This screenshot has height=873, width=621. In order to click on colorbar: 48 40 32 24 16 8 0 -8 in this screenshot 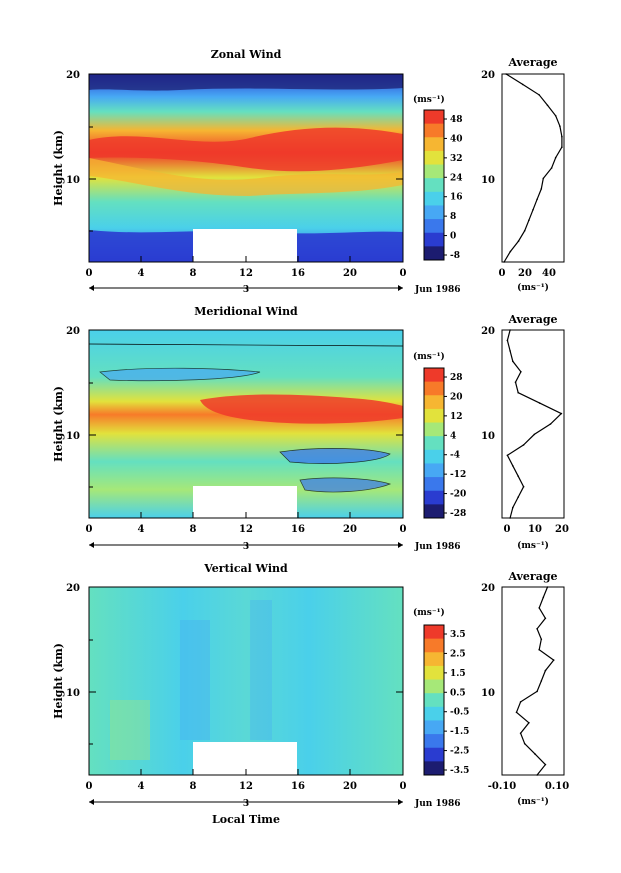, I will do `click(443, 185)`.